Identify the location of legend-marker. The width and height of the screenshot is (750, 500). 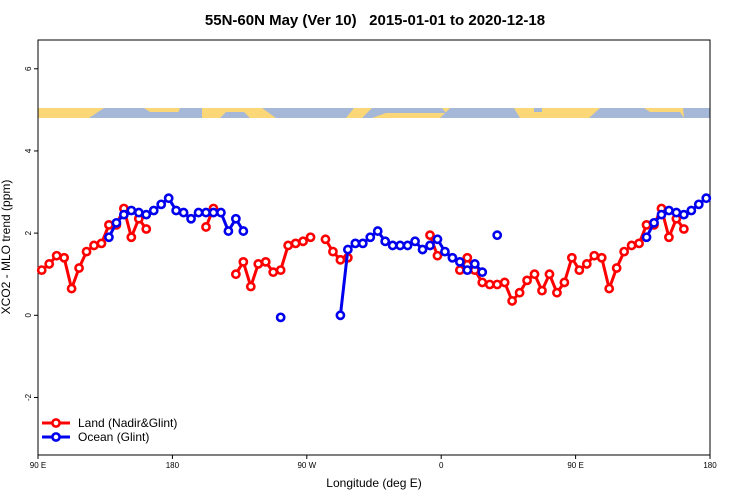
(56, 437).